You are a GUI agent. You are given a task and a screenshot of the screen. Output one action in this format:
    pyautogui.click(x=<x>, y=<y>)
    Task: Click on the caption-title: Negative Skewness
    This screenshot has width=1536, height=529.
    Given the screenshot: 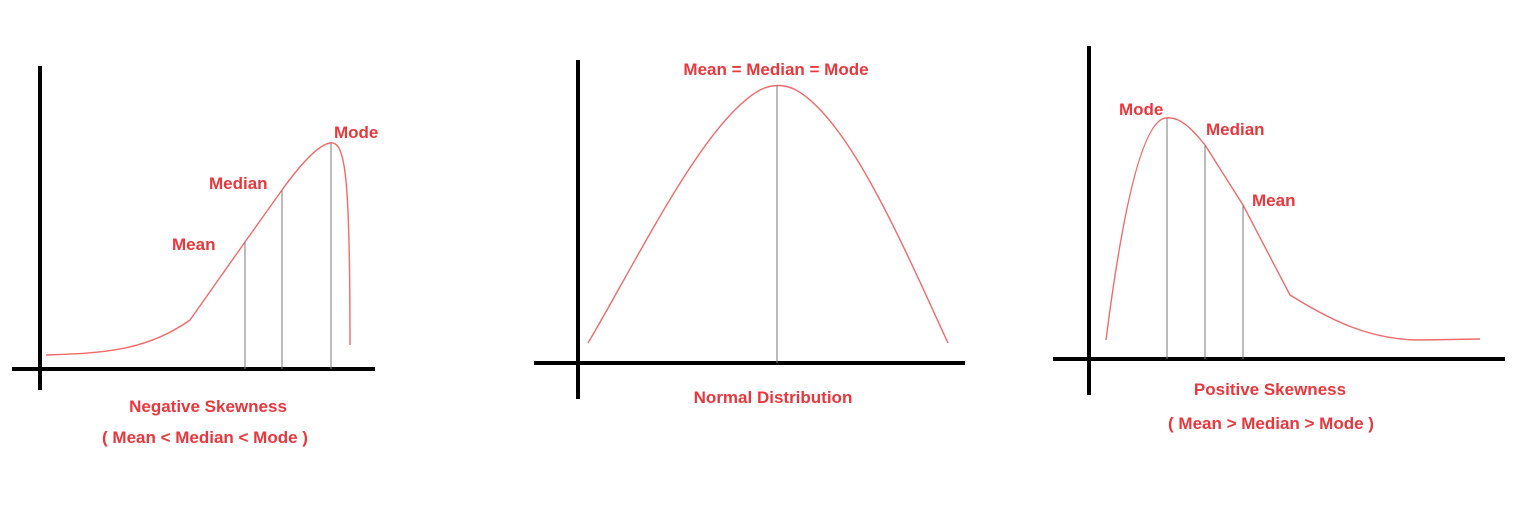 What is the action you would take?
    pyautogui.click(x=208, y=406)
    